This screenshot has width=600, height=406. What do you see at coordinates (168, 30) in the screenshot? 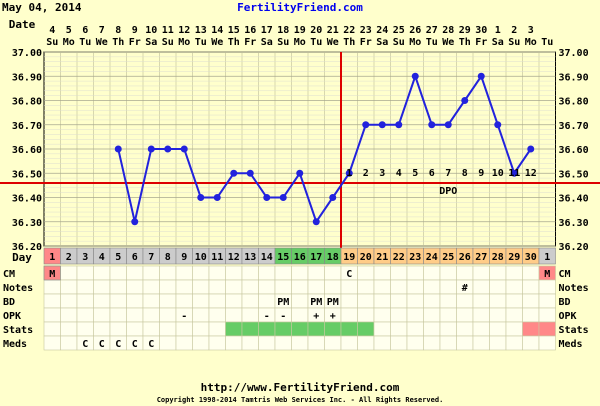
I see `date-label: 11` at bounding box center [168, 30].